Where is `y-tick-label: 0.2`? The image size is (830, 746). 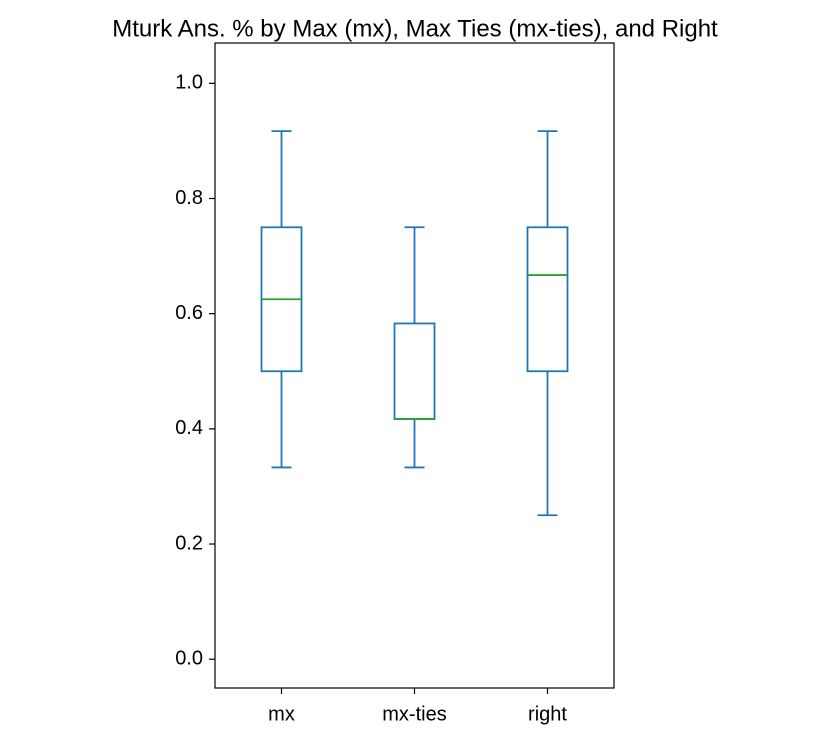
y-tick-label: 0.2 is located at coordinates (189, 543).